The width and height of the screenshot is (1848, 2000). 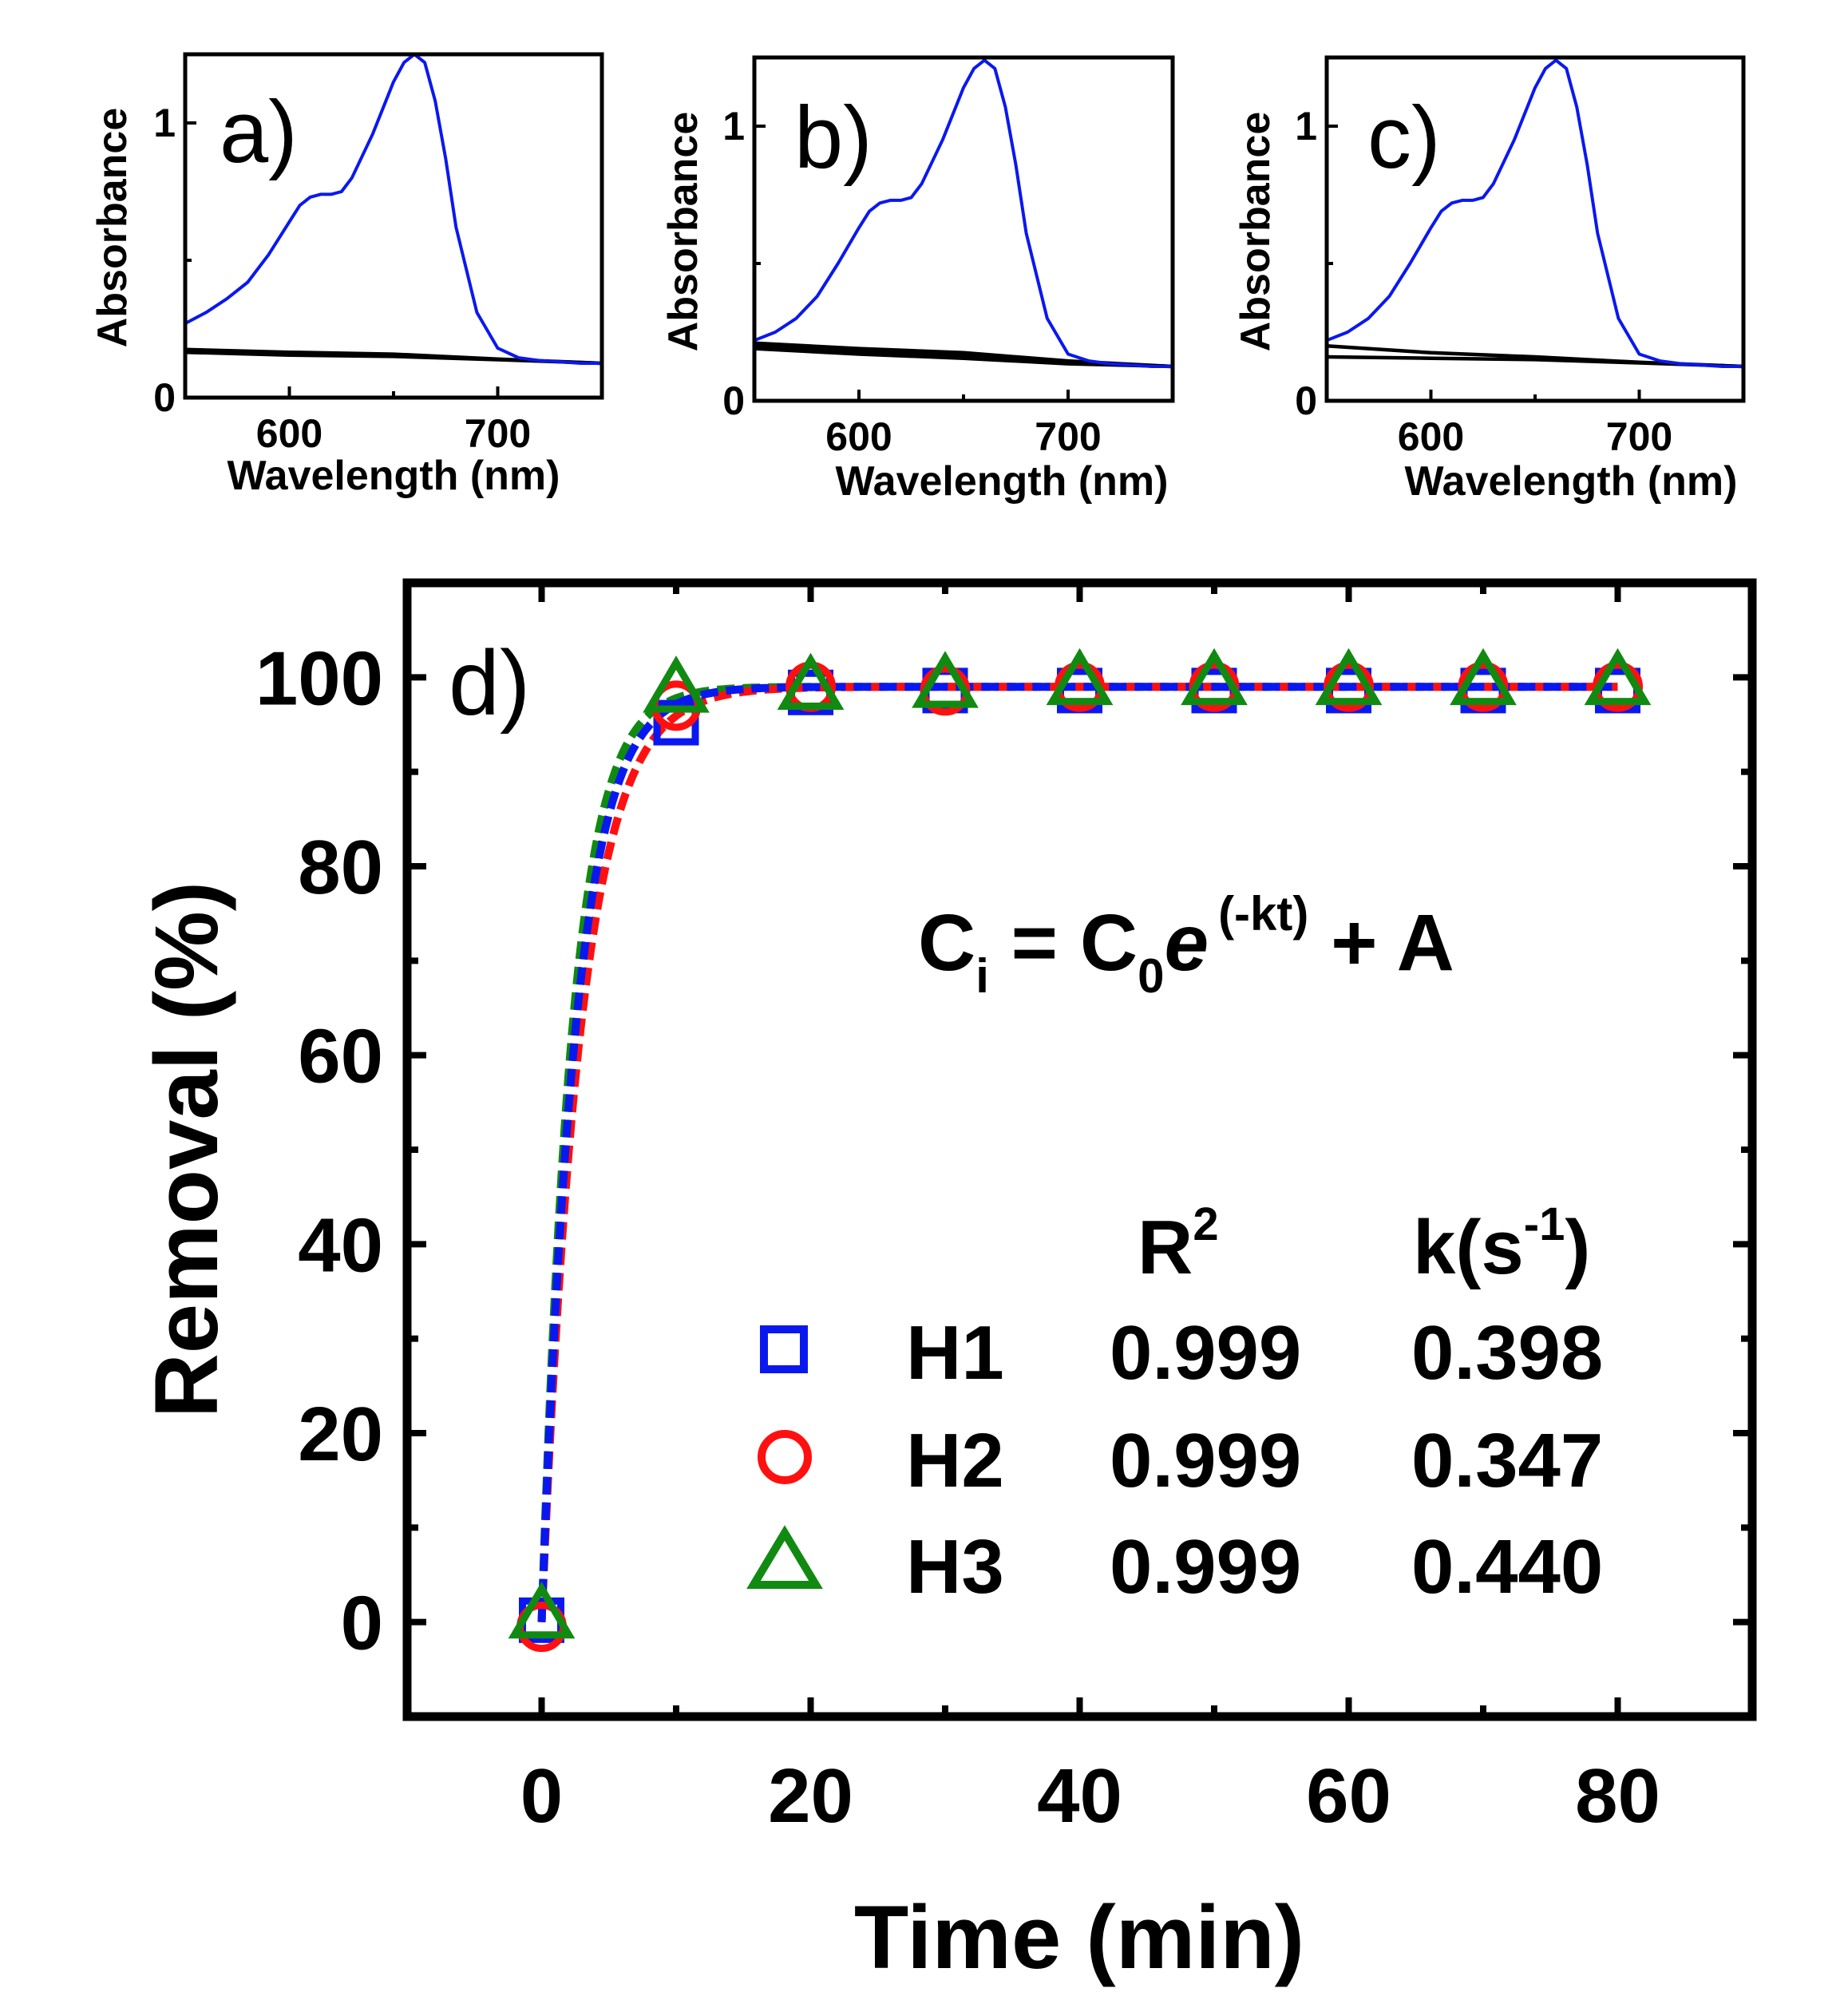 I want to click on panel-b-label: b), so click(x=833, y=138).